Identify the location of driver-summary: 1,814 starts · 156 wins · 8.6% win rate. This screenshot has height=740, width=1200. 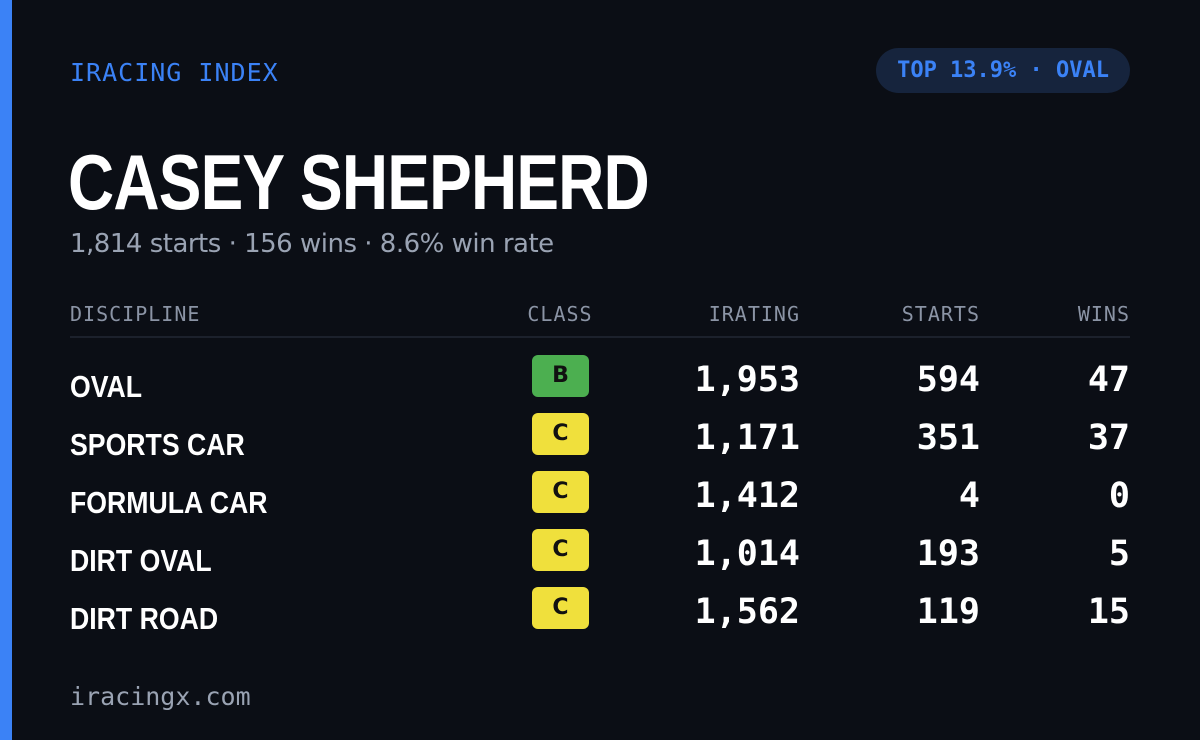
(312, 244).